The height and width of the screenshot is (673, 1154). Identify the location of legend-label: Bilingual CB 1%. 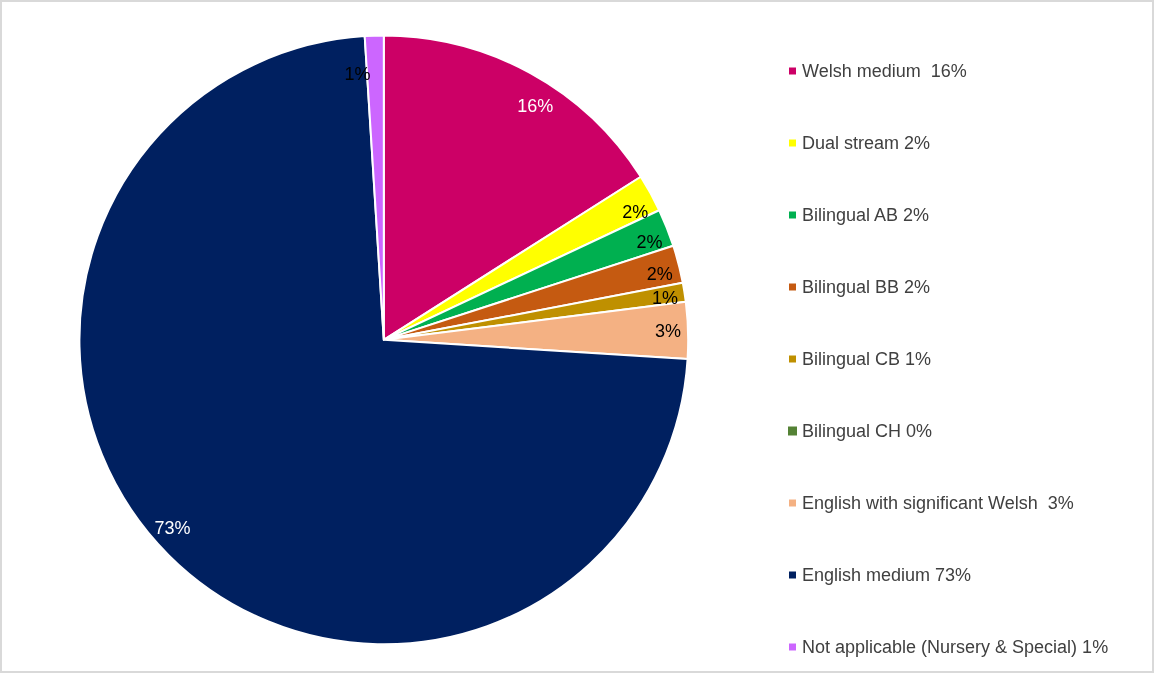
(867, 359).